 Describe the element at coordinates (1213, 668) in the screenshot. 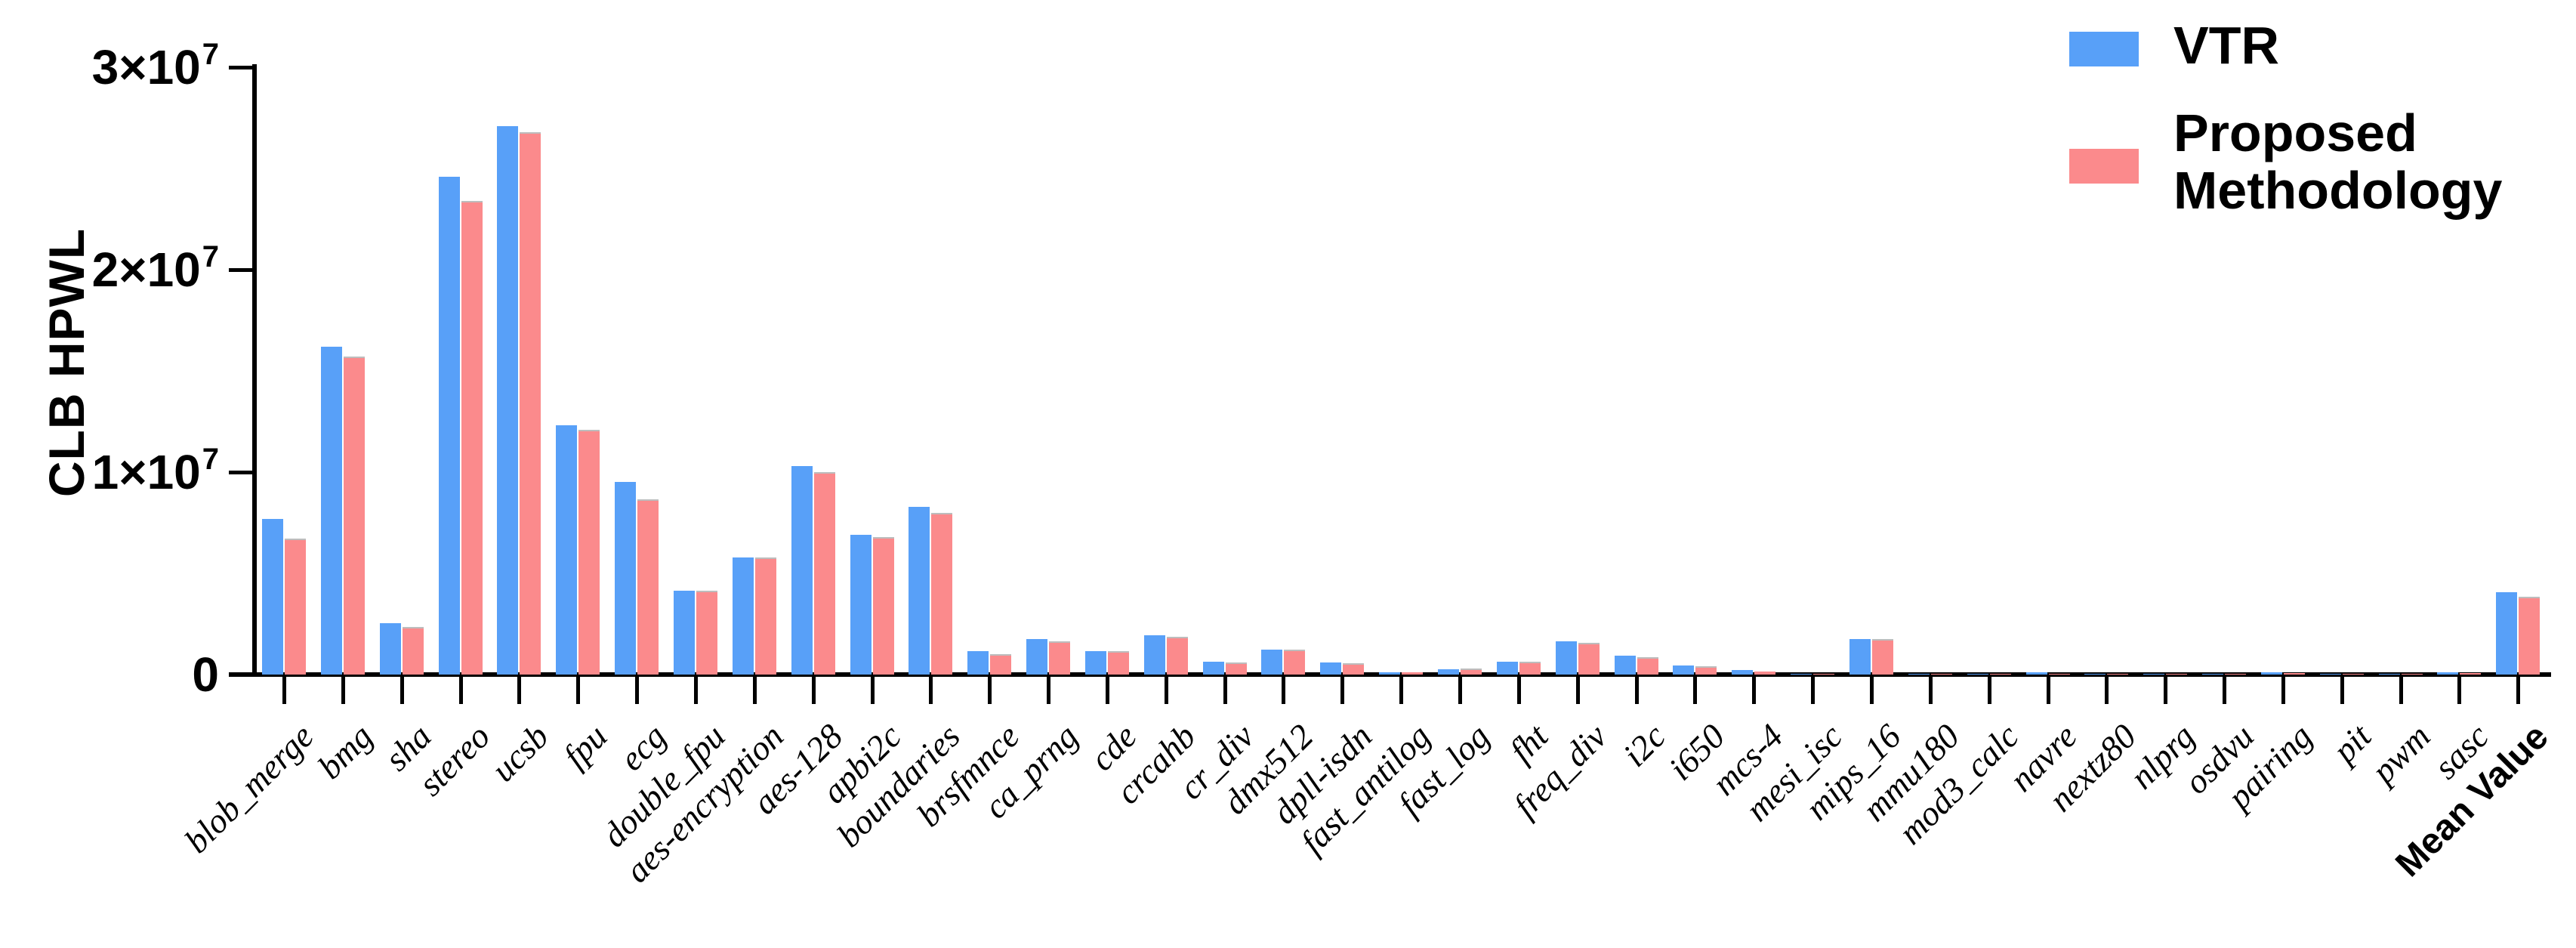

I see `bar-vtr-cr-div` at that location.